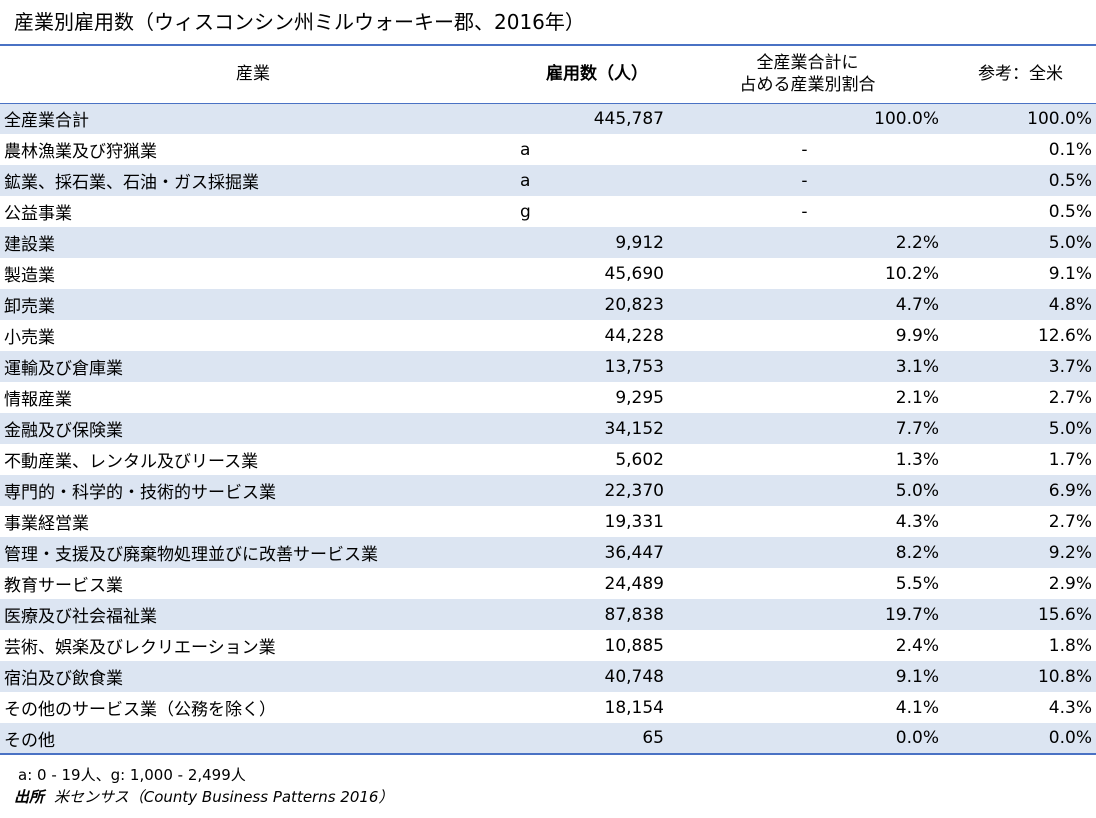 The height and width of the screenshot is (818, 1096). What do you see at coordinates (917, 397) in the screenshot?
I see `cell-share: 2.1%` at bounding box center [917, 397].